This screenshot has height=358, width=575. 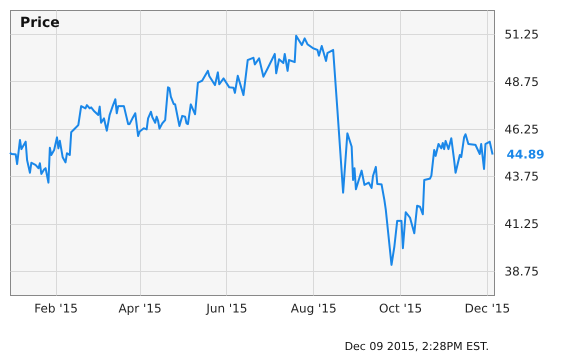 What do you see at coordinates (521, 129) in the screenshot?
I see `y-tick-label: 46.25` at bounding box center [521, 129].